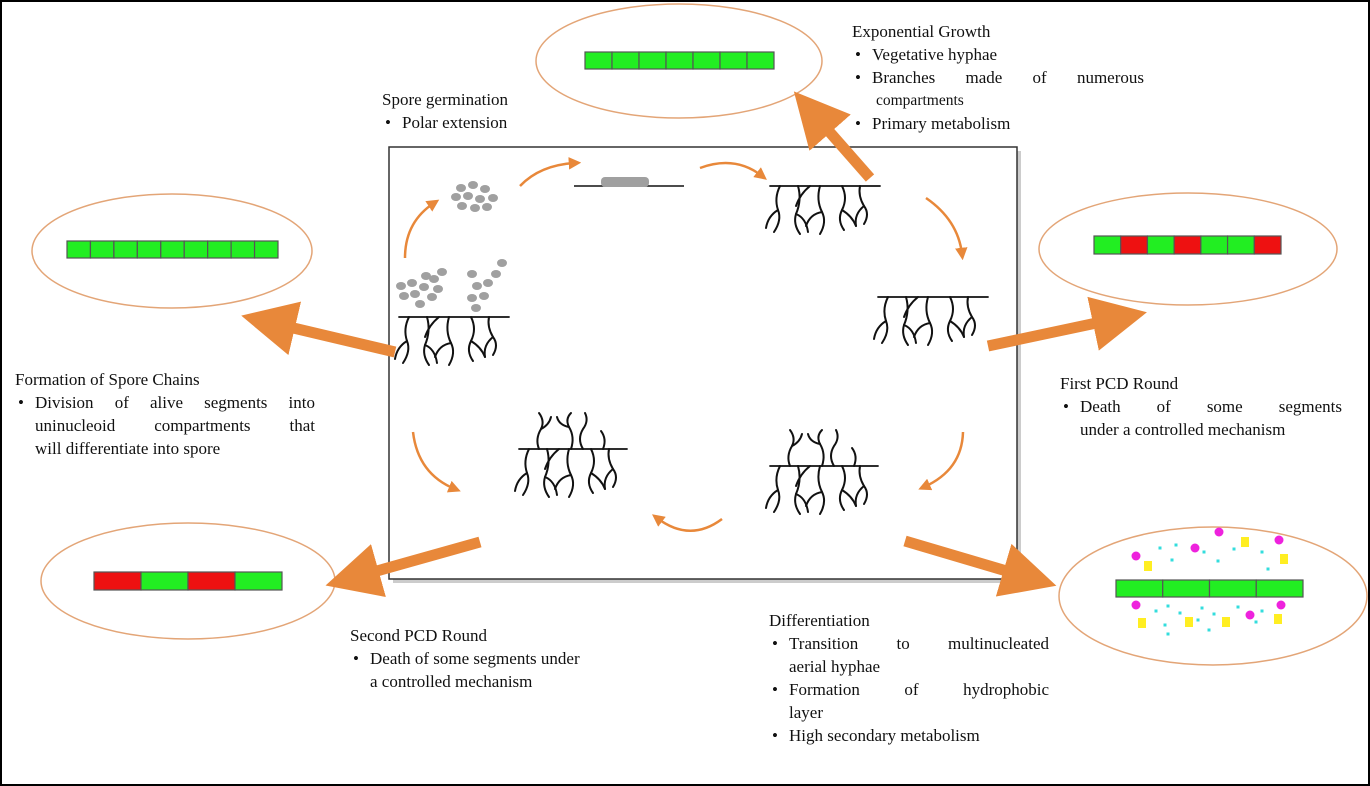 The height and width of the screenshot is (786, 1370). Describe the element at coordinates (980, 566) in the screenshot. I see `arrow-to-differentiation` at that location.